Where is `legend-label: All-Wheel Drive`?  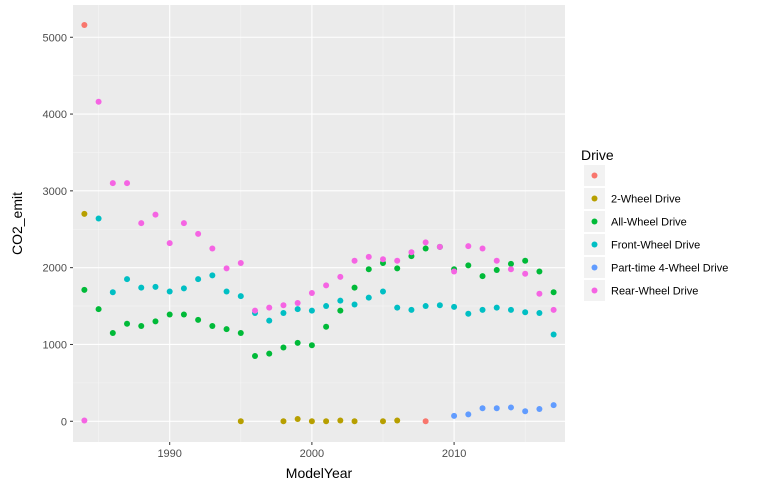 legend-label: All-Wheel Drive is located at coordinates (649, 223).